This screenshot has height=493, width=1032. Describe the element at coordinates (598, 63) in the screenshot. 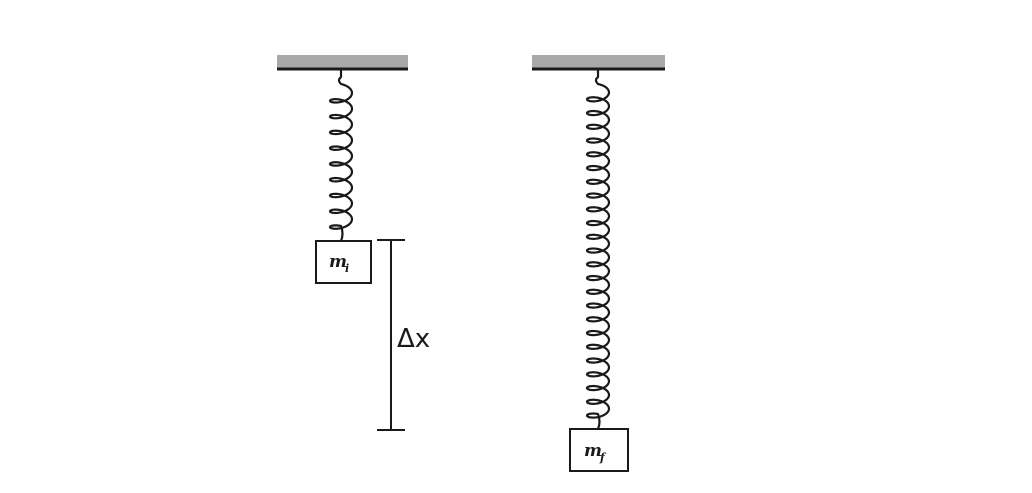

I see `right-ceiling-bar` at that location.